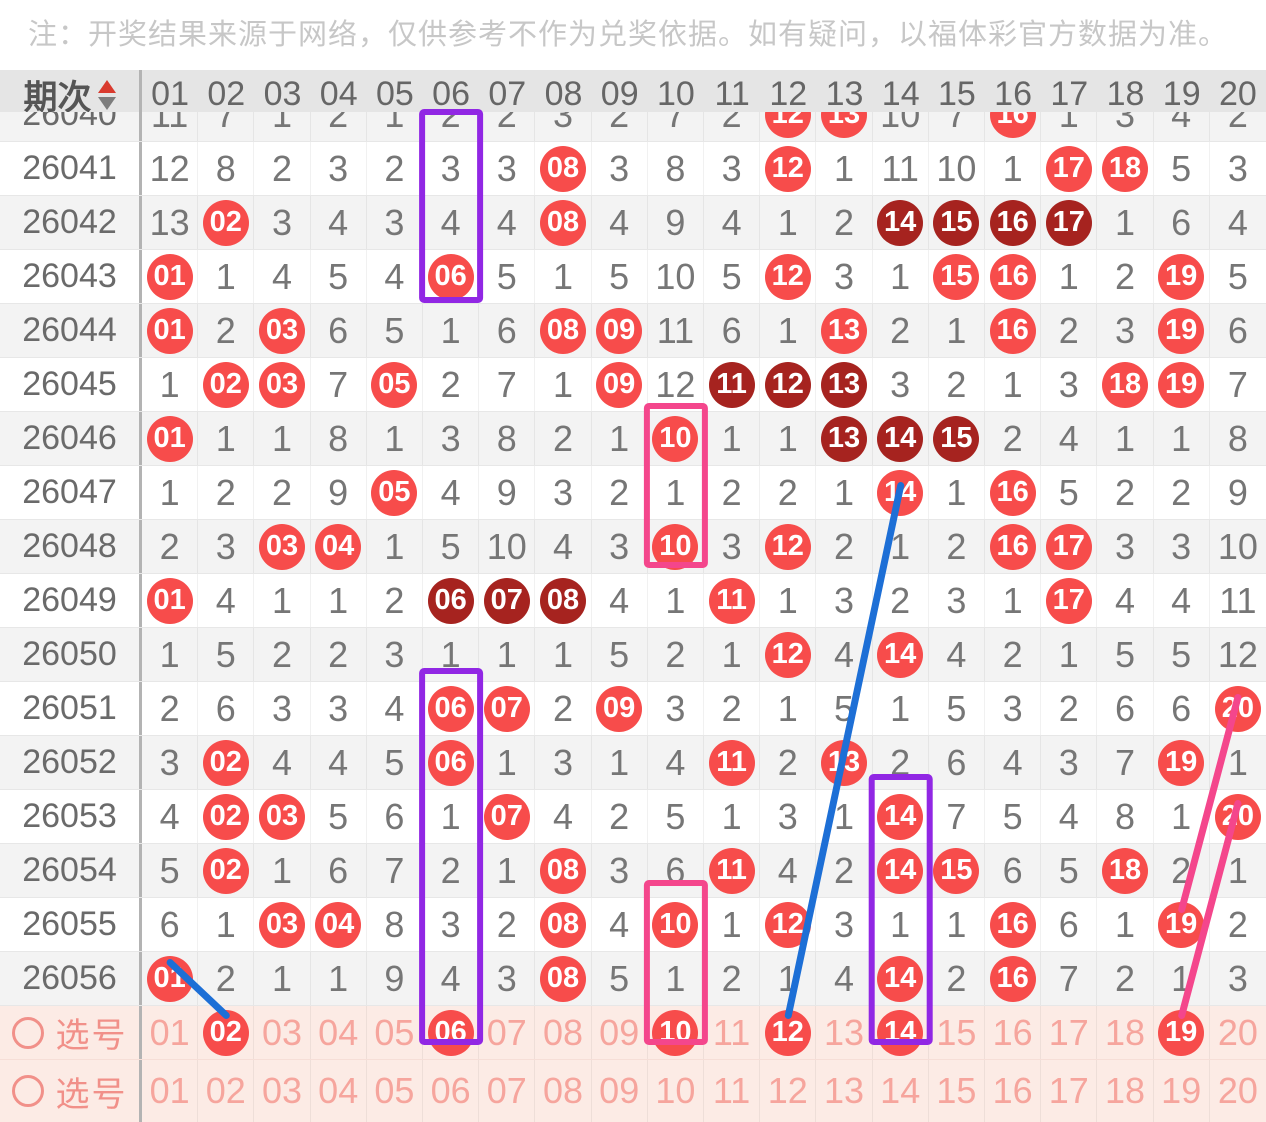 This screenshot has height=1122, width=1266. Describe the element at coordinates (562, 924) in the screenshot. I see `red-ball: 08` at that location.